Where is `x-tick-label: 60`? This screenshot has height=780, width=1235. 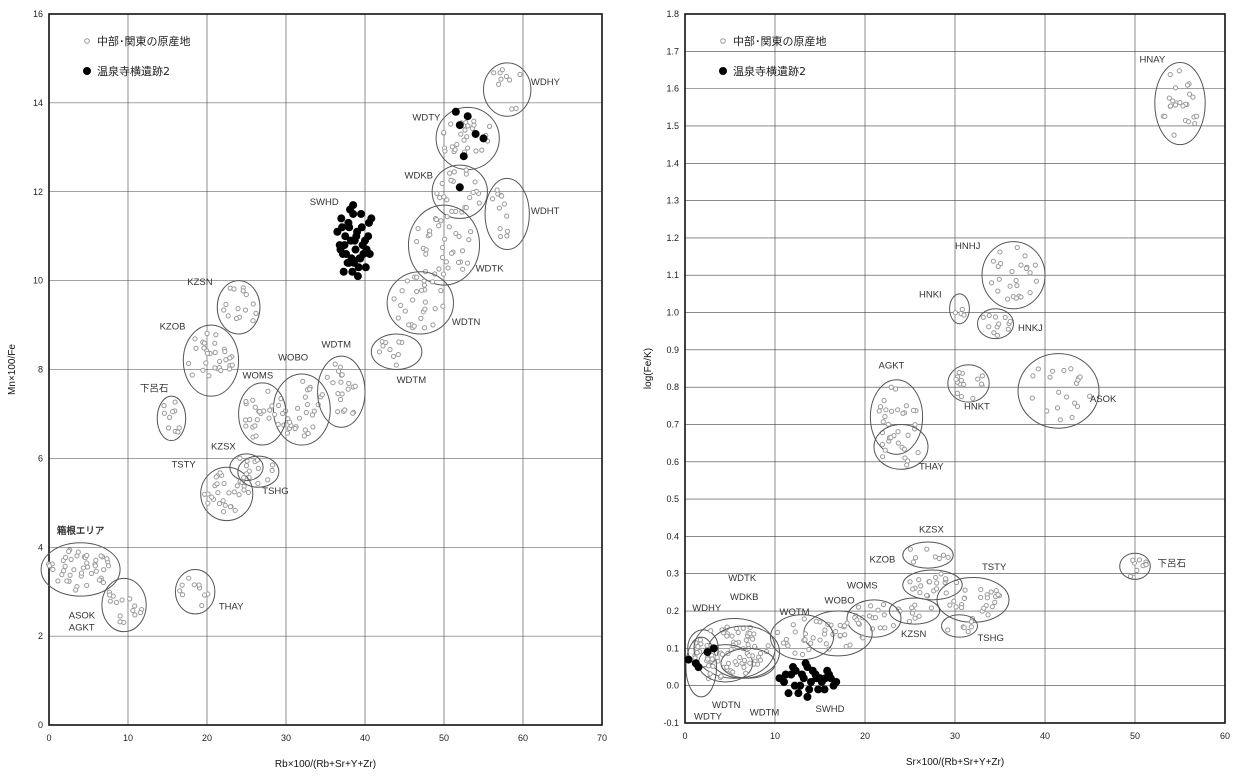 x-tick-label: 60 is located at coordinates (1225, 736).